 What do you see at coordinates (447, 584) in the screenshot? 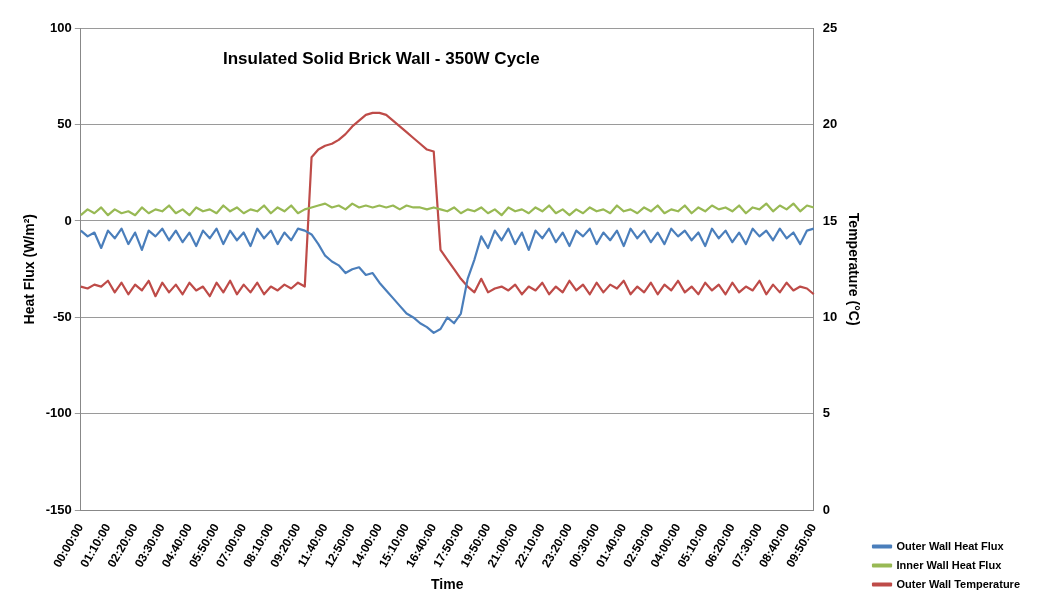
I see `x-axis-title: Time` at bounding box center [447, 584].